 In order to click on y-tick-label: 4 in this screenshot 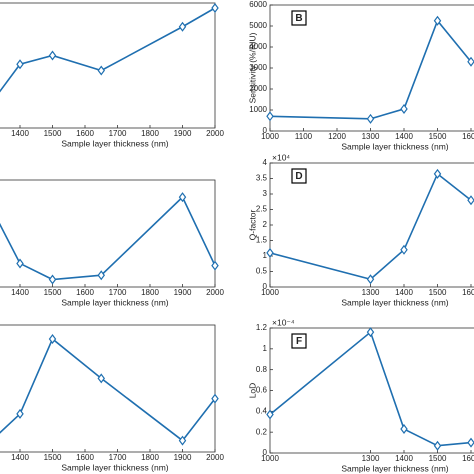, I will do `click(265, 162)`.